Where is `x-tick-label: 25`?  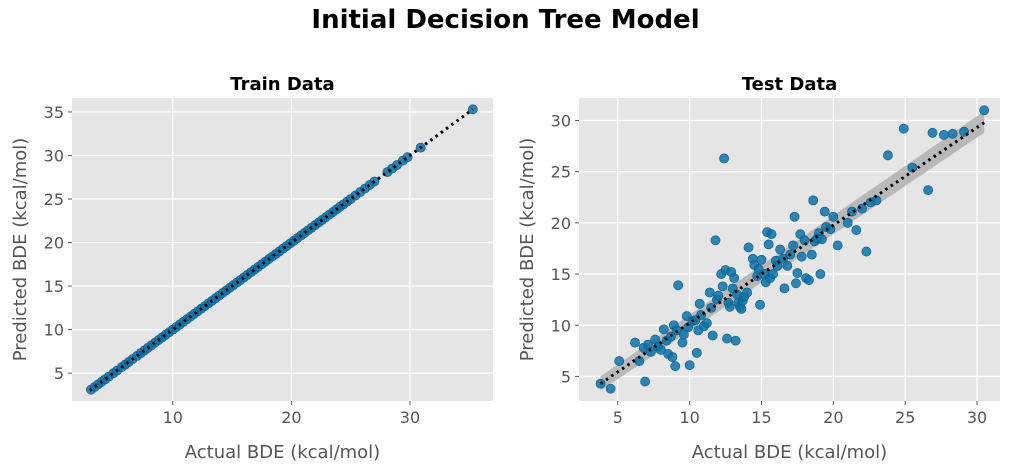 x-tick-label: 25 is located at coordinates (905, 417).